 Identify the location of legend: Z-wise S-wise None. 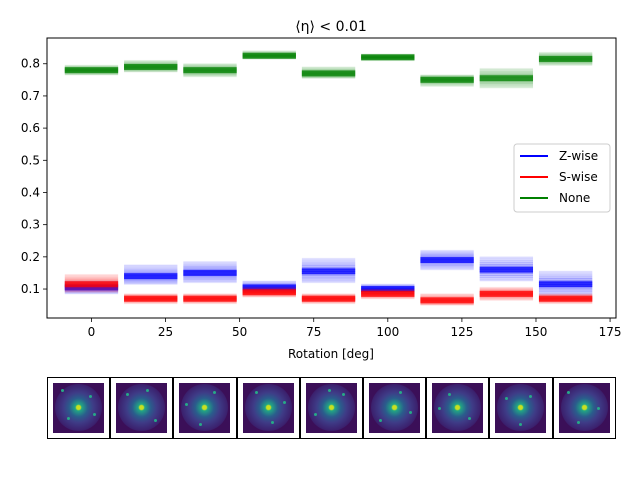
(562, 178).